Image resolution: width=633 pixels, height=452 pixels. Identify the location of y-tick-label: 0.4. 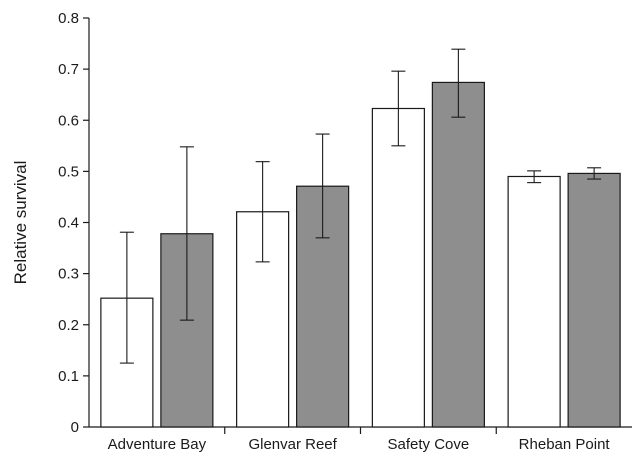
(68, 223).